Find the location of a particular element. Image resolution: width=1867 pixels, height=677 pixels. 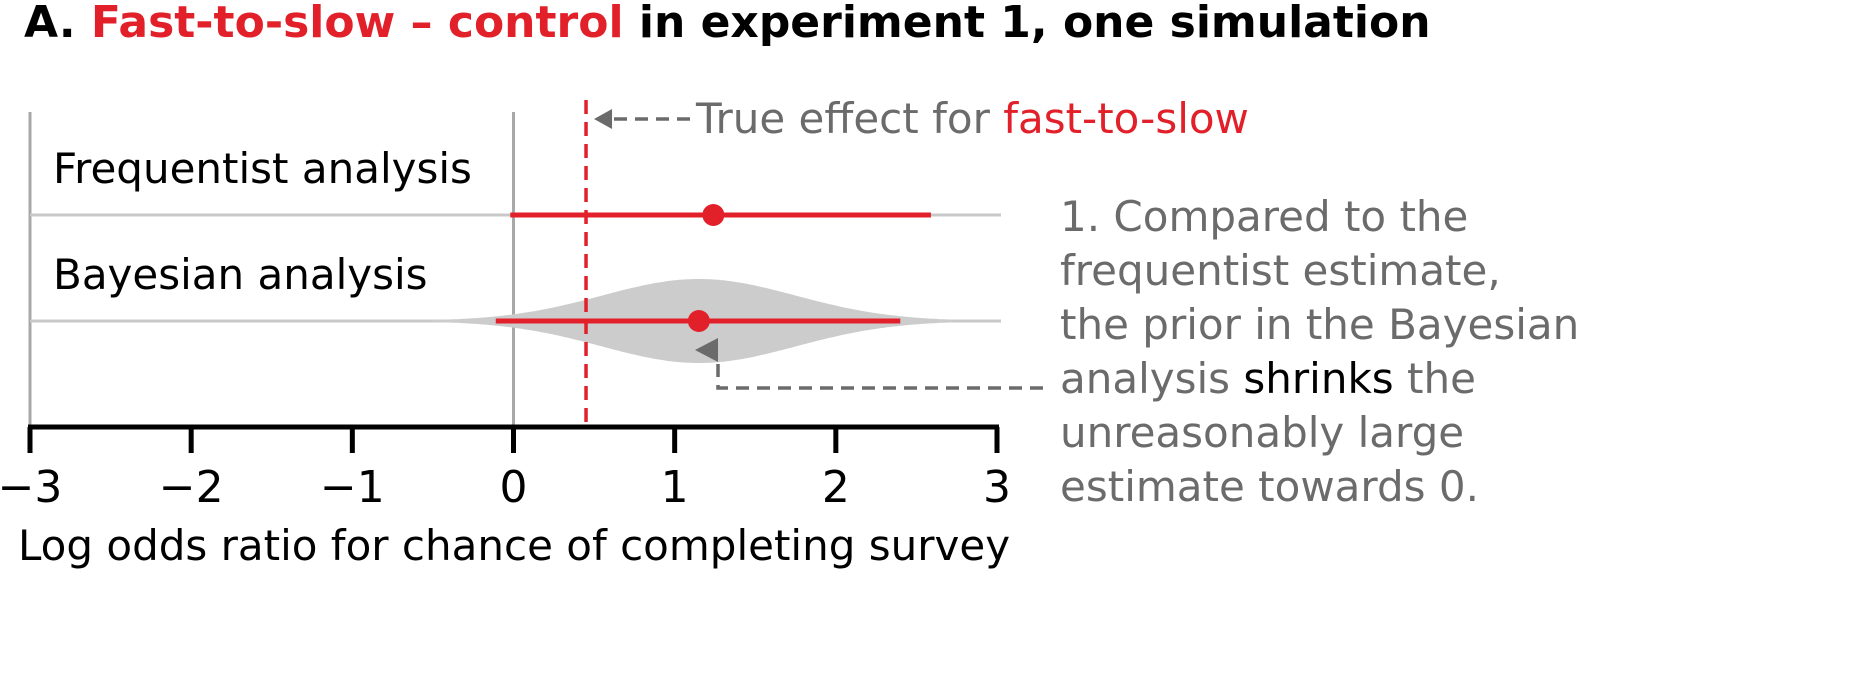

x-tick-label: 2 is located at coordinates (836, 487).